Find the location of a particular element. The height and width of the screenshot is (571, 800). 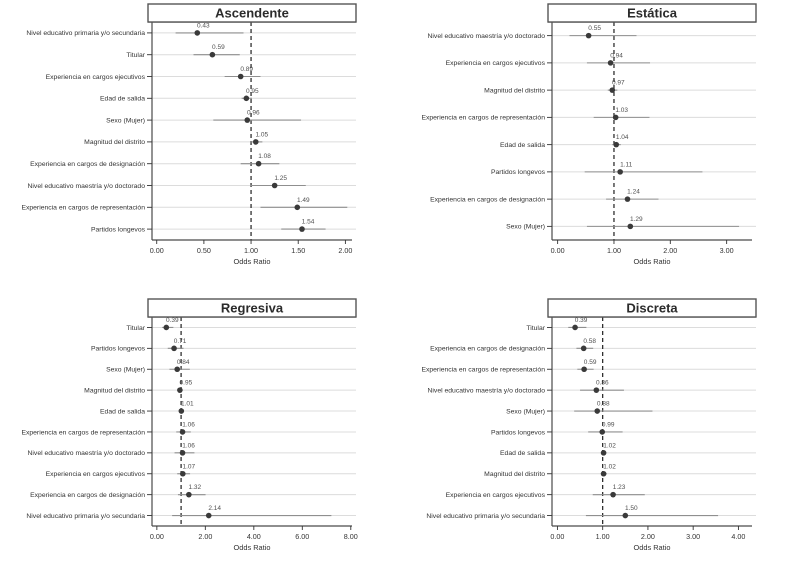

y-axis-label: Magnitud del distrito is located at coordinates (514, 90).